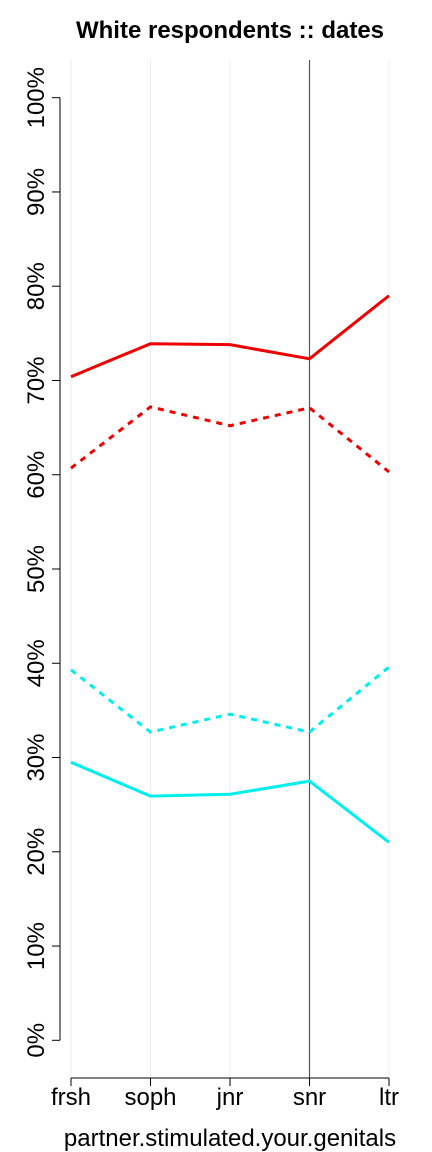 This screenshot has height=1152, width=432. I want to click on x-tick-label: jnr, so click(230, 1097).